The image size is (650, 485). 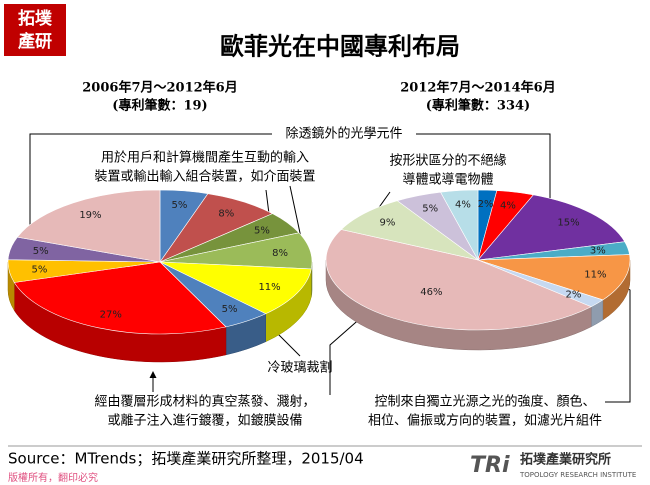 What do you see at coordinates (484, 402) in the screenshot?
I see `annotation: 控制來自獨立光源之光的強度、顏色、` at bounding box center [484, 402].